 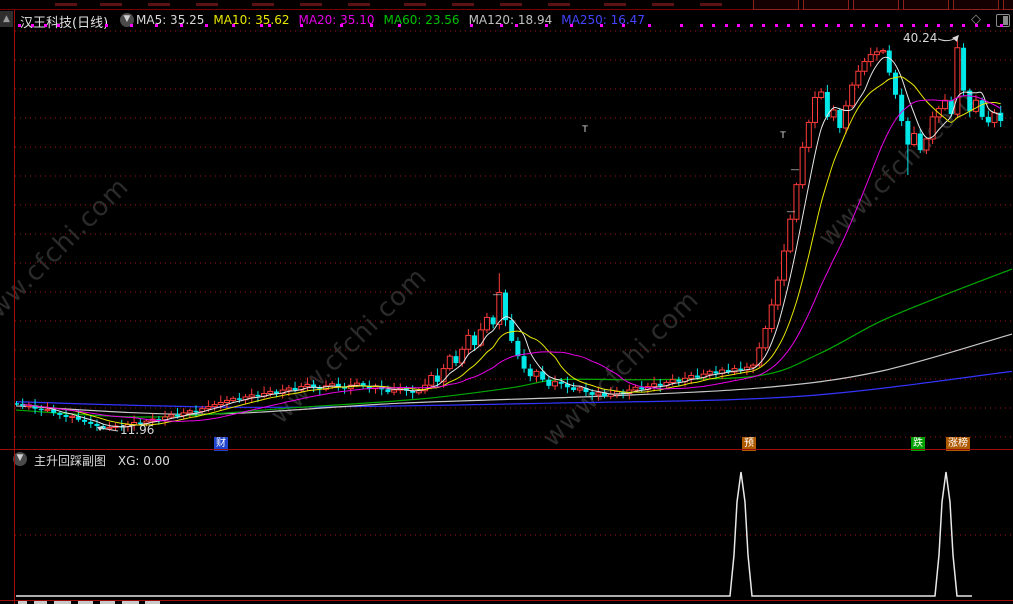 I want to click on ma120-value: MA120: 18.94, so click(x=510, y=20).